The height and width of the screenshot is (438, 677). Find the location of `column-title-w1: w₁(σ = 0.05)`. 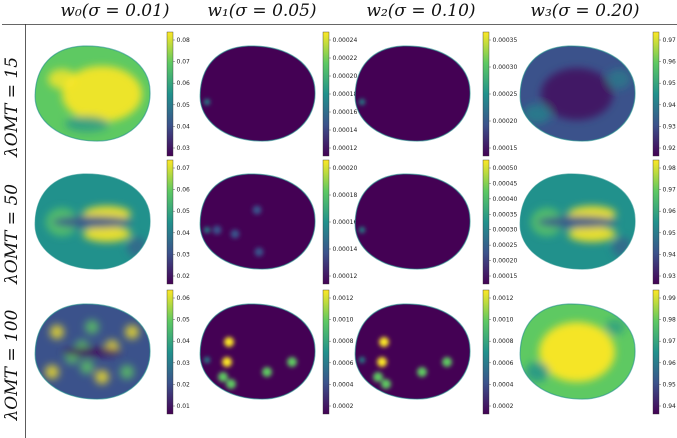

column-title-w1: w₁(σ = 0.05) is located at coordinates (261, 11).